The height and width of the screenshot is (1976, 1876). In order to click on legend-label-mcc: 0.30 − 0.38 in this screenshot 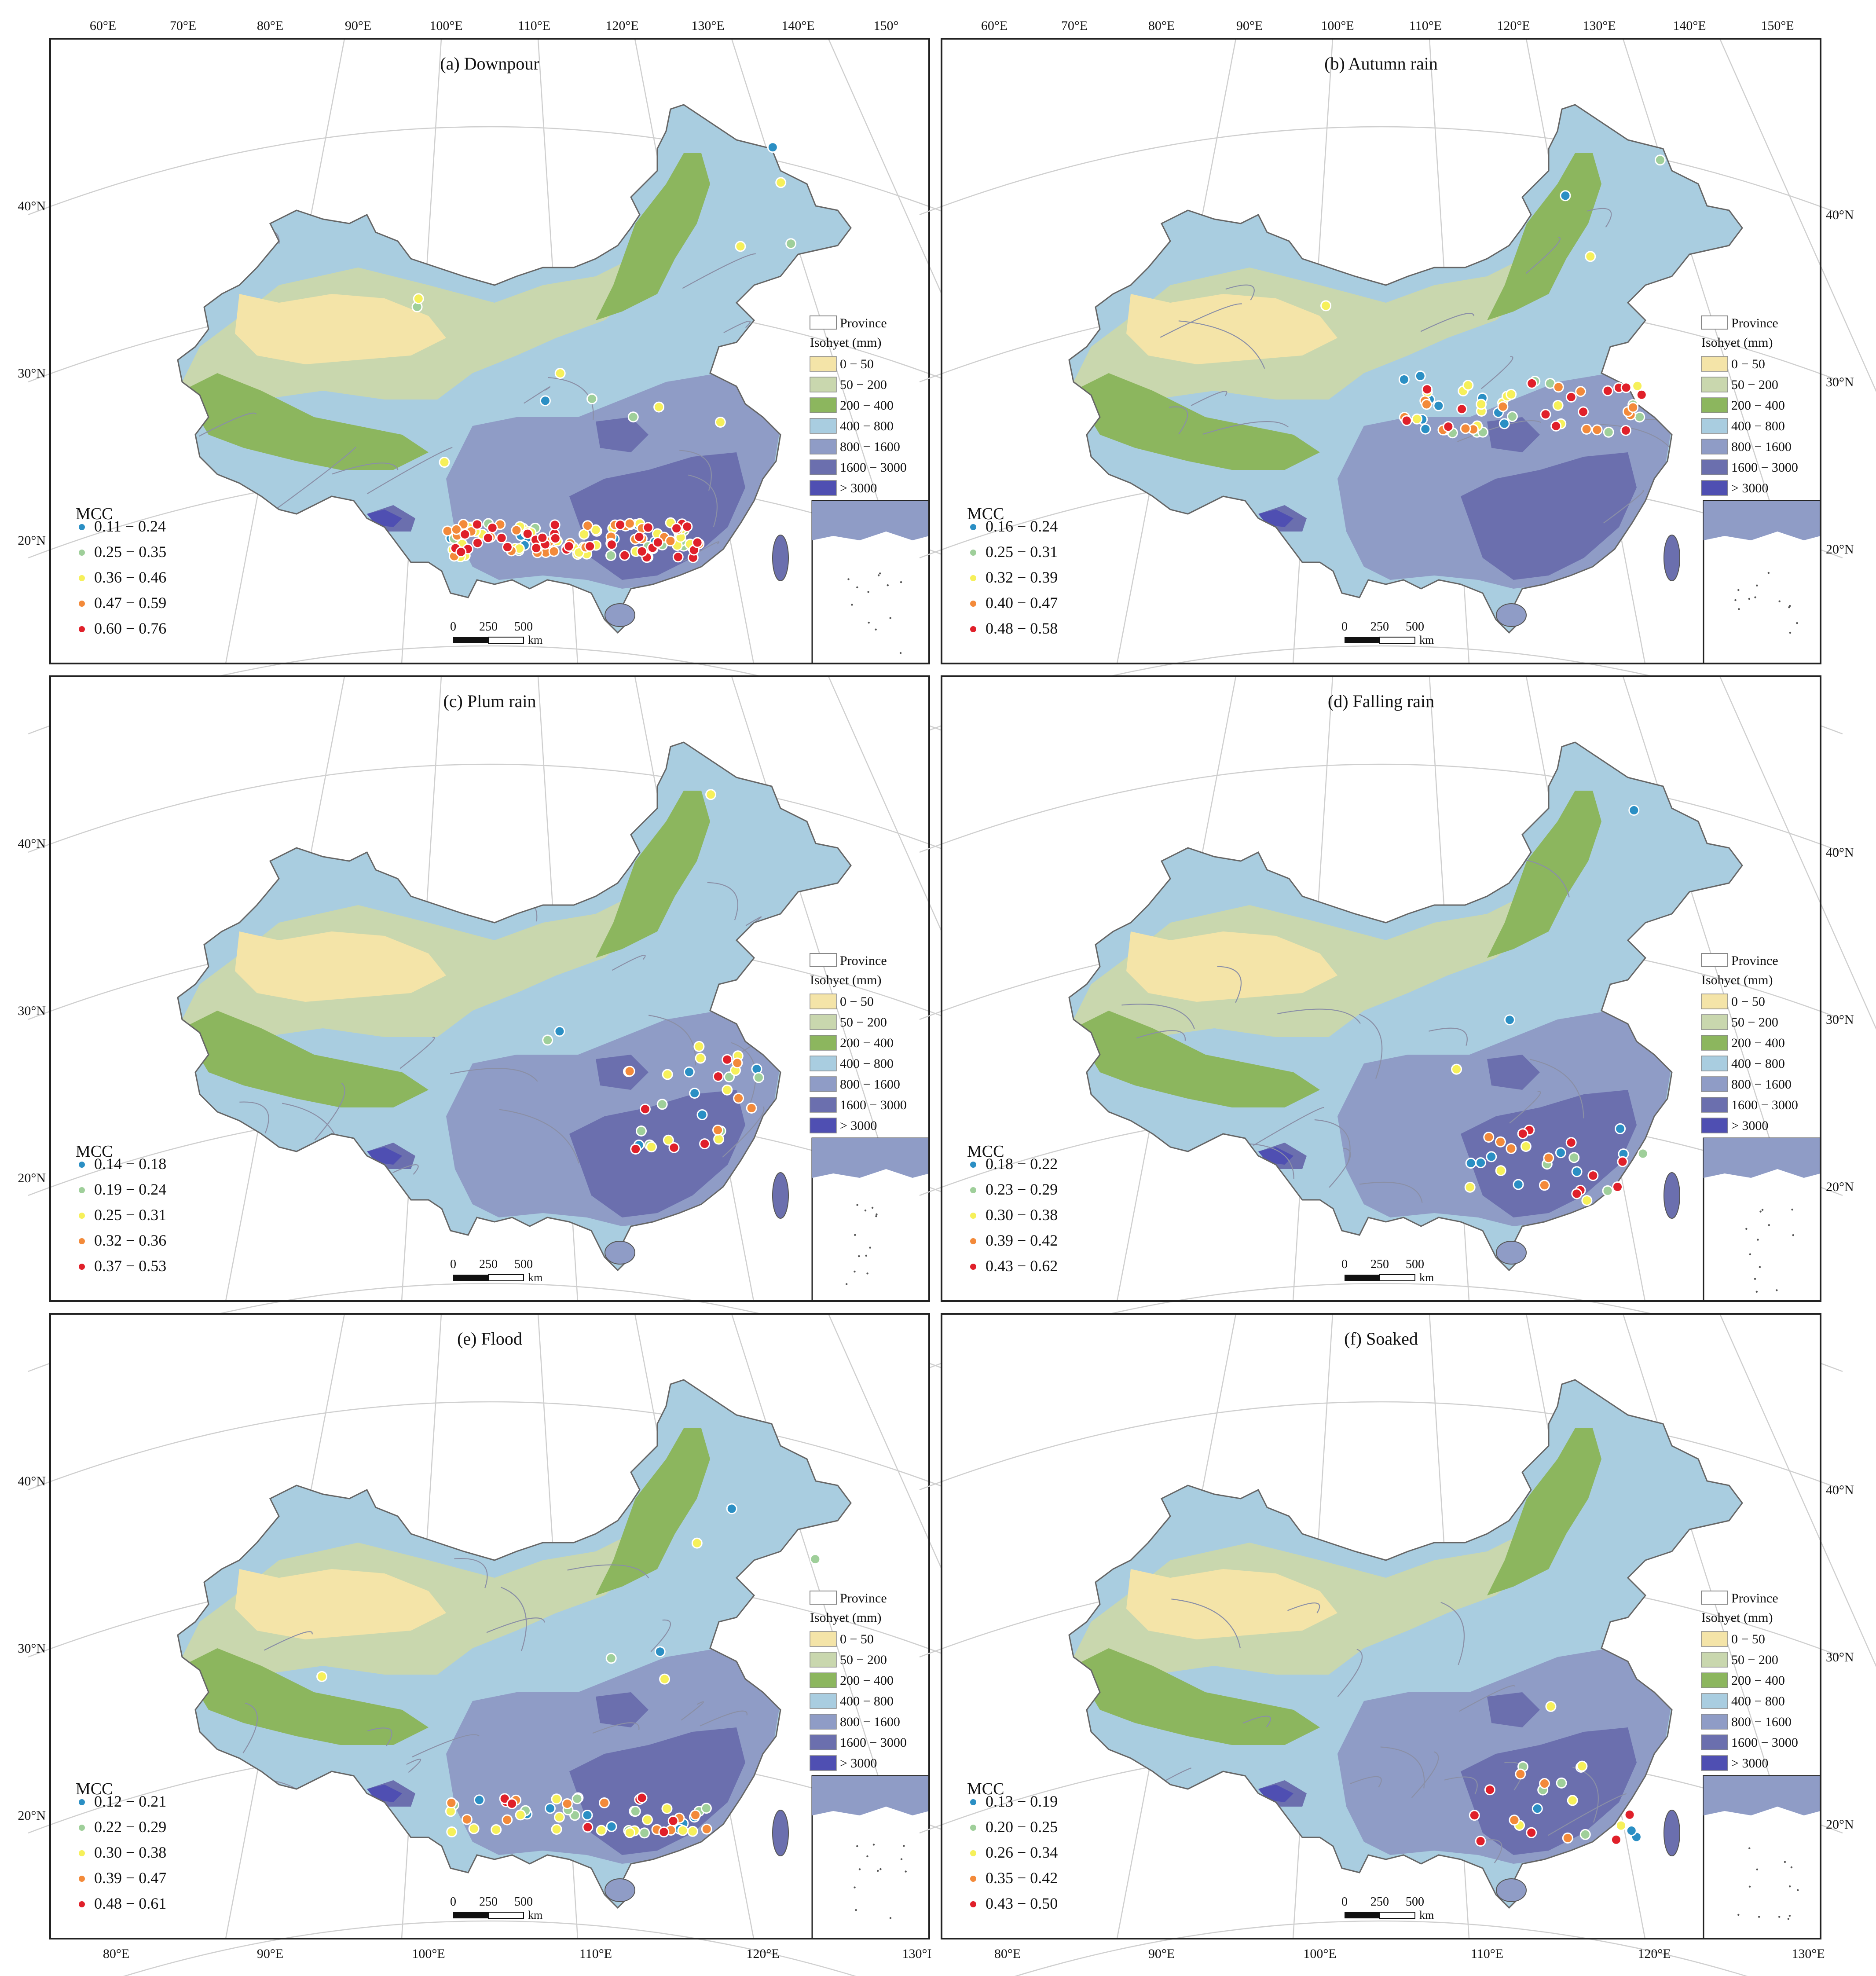, I will do `click(130, 1852)`.